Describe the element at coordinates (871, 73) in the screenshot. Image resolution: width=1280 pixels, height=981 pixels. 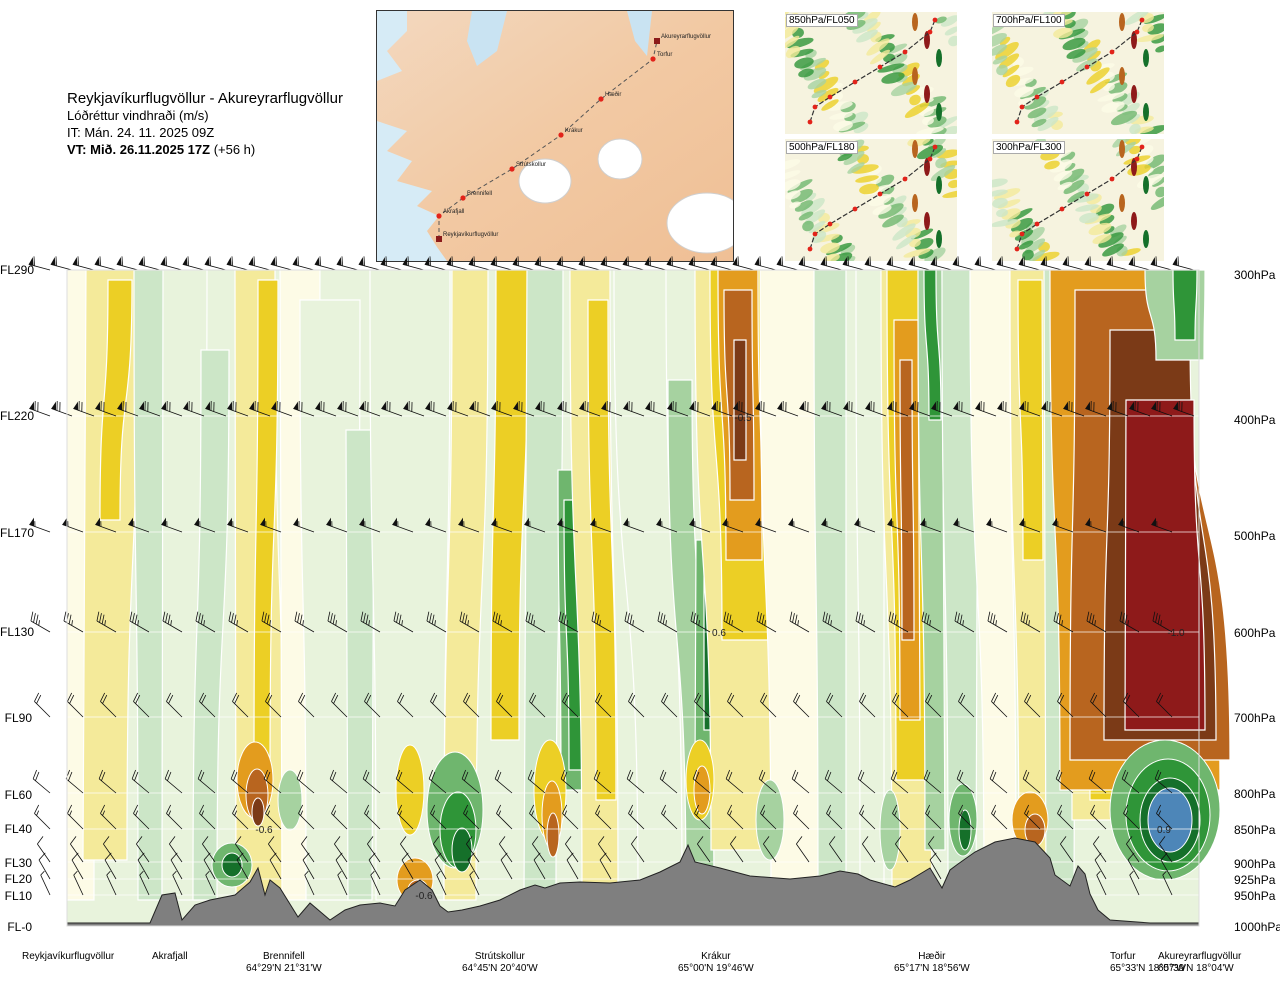
I see `thumbnail-850hpa: 850hPa/FL050` at that location.